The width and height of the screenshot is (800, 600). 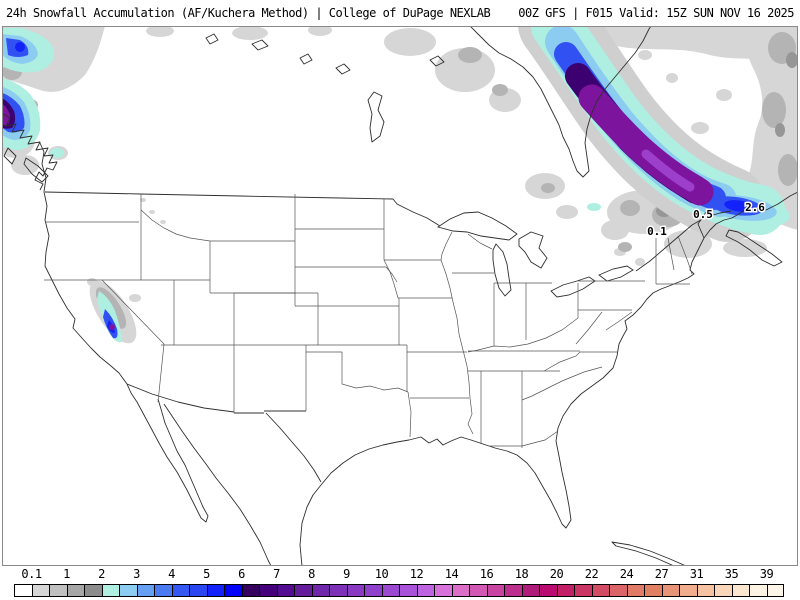 What do you see at coordinates (381, 574) in the screenshot?
I see `colorbar-label: 10` at bounding box center [381, 574].